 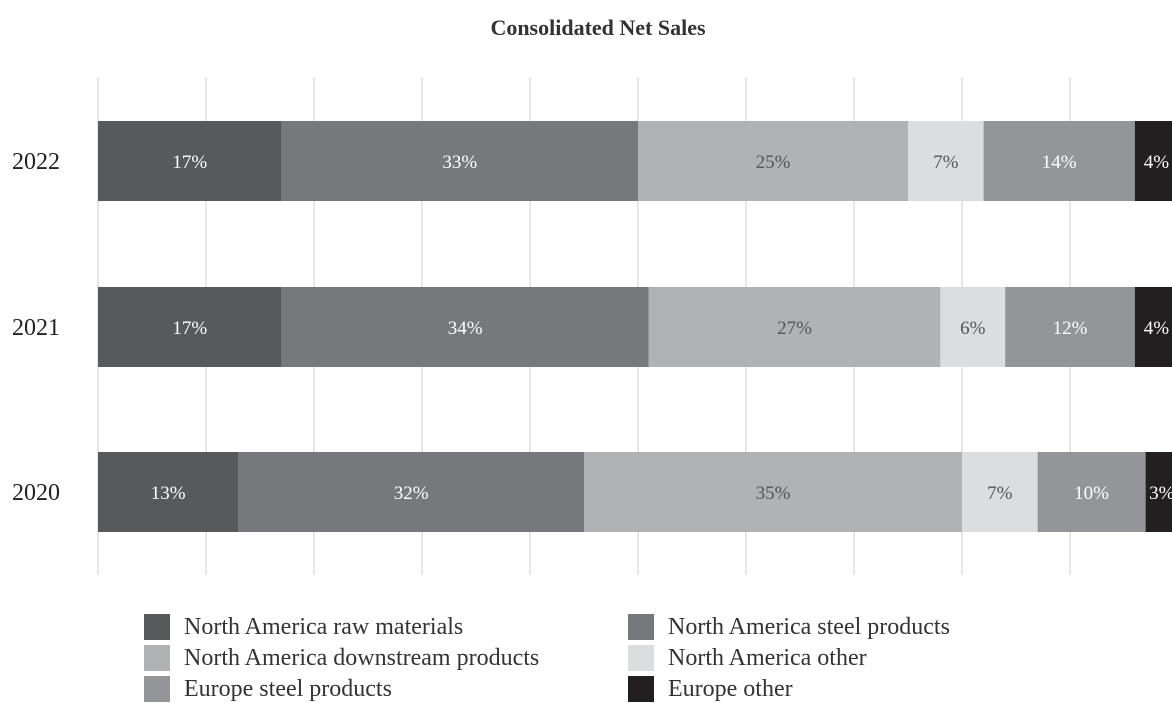 I want to click on data-label: 13%, so click(x=168, y=493).